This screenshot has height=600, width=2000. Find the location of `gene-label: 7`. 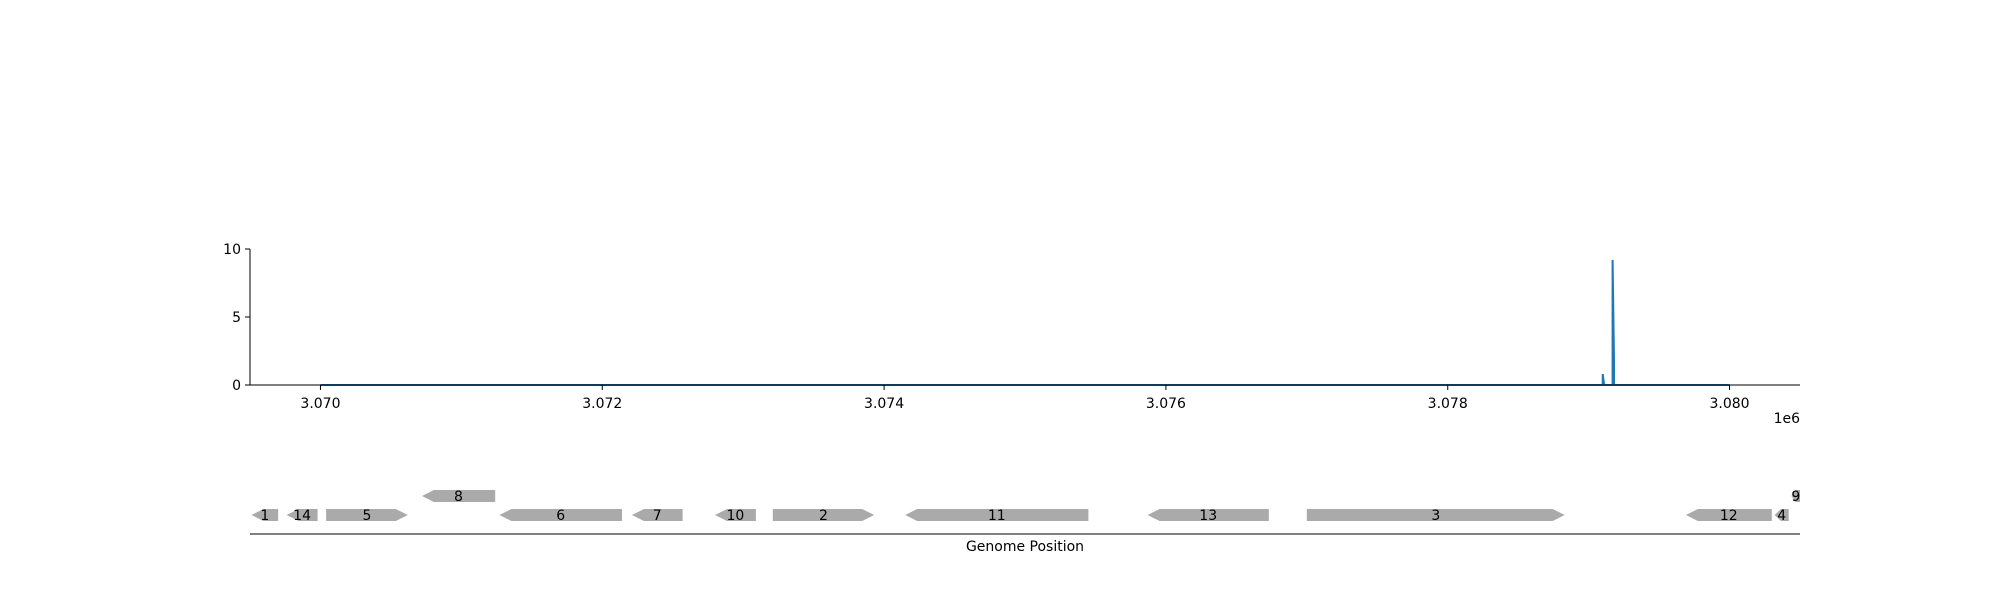

gene-label: 7 is located at coordinates (657, 516).